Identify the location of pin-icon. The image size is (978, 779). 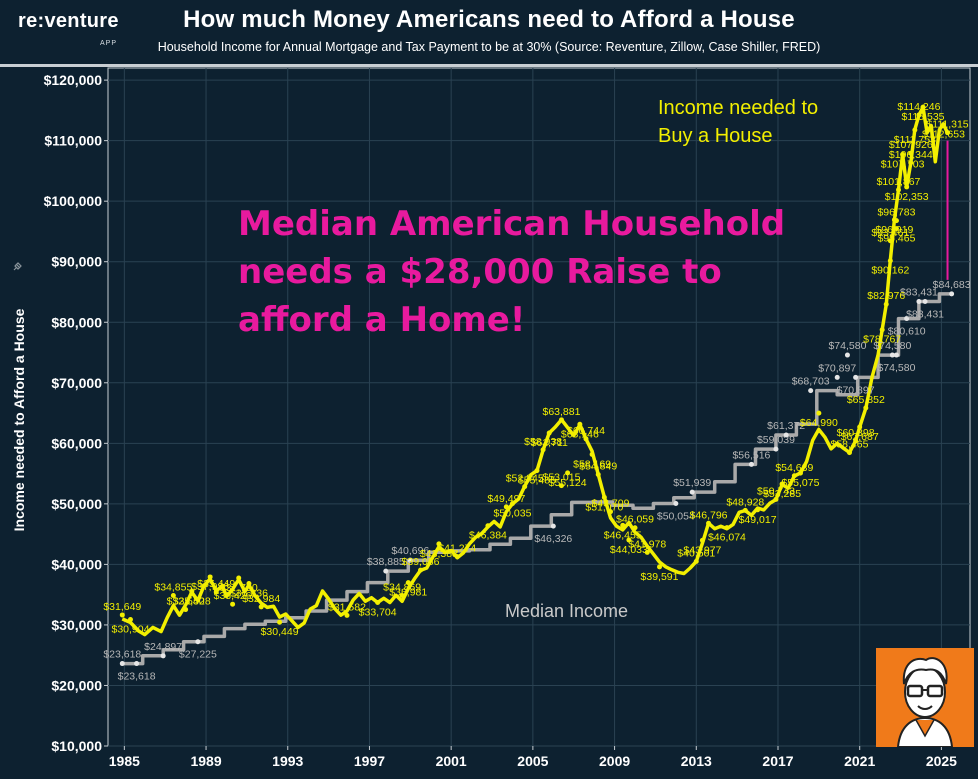
(17, 266).